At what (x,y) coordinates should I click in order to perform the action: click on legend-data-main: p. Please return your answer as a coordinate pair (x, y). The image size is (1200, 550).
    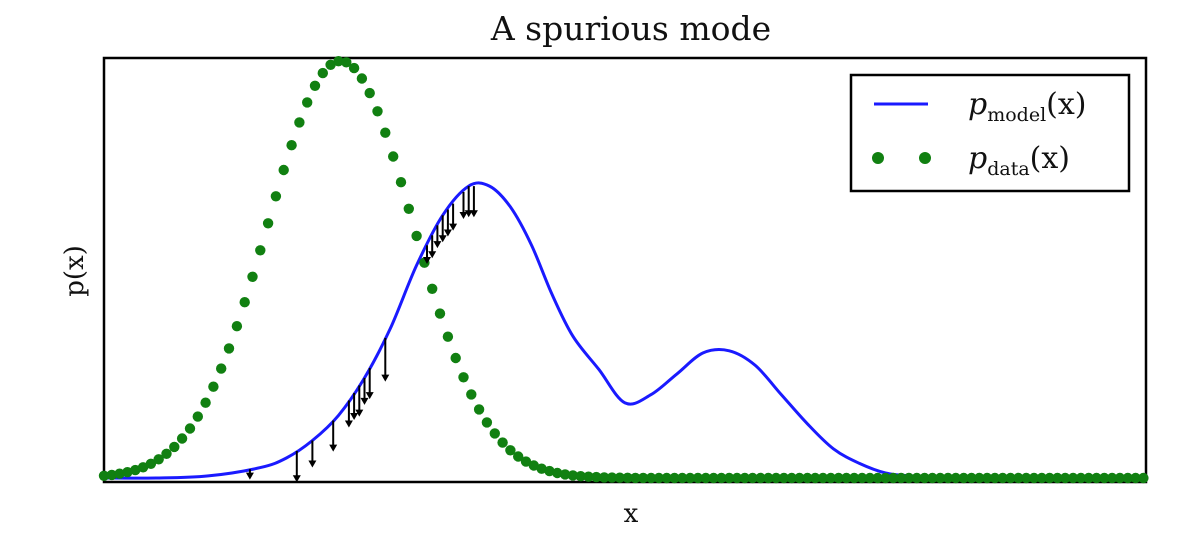
    Looking at the image, I should click on (977, 158).